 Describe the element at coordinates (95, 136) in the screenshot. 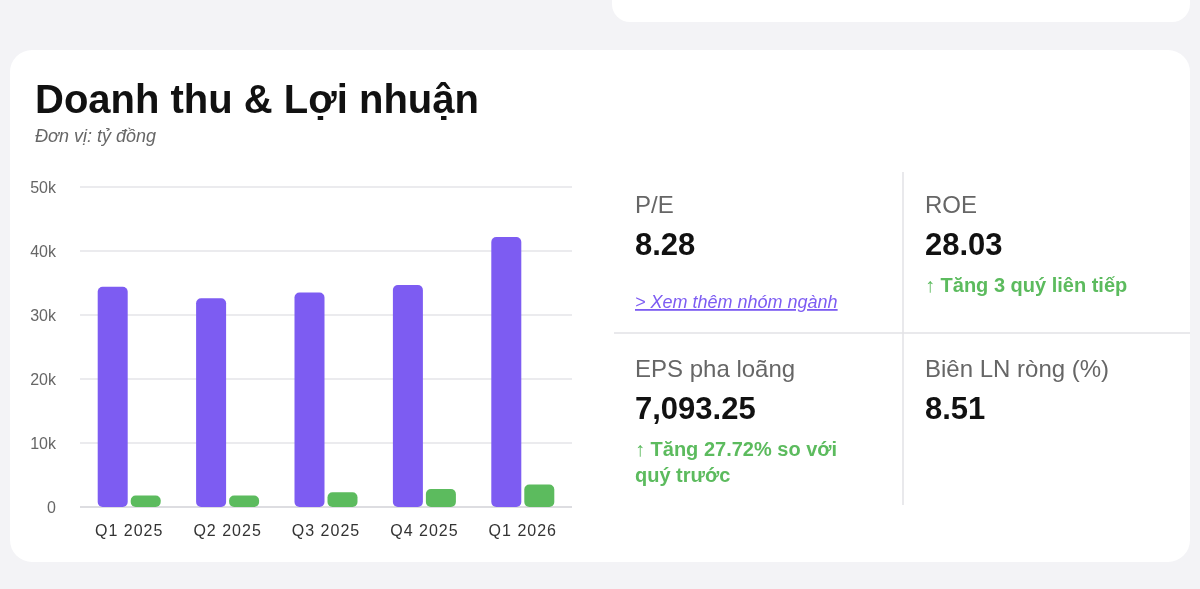

I see `chart-subtitle: Đơn vị: tỷ đồng` at that location.